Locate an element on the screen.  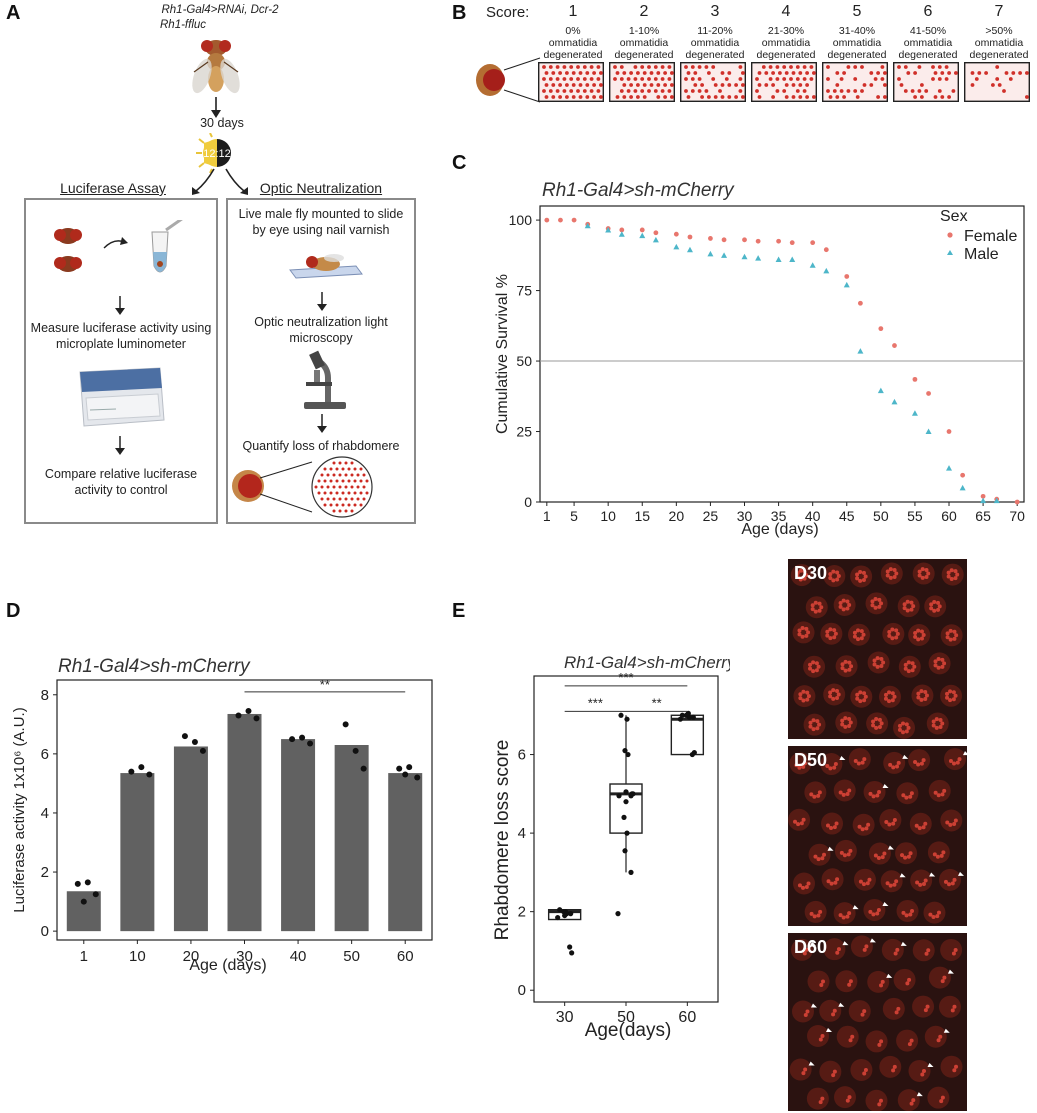
x-tick-label: 60 is located at coordinates (949, 516).